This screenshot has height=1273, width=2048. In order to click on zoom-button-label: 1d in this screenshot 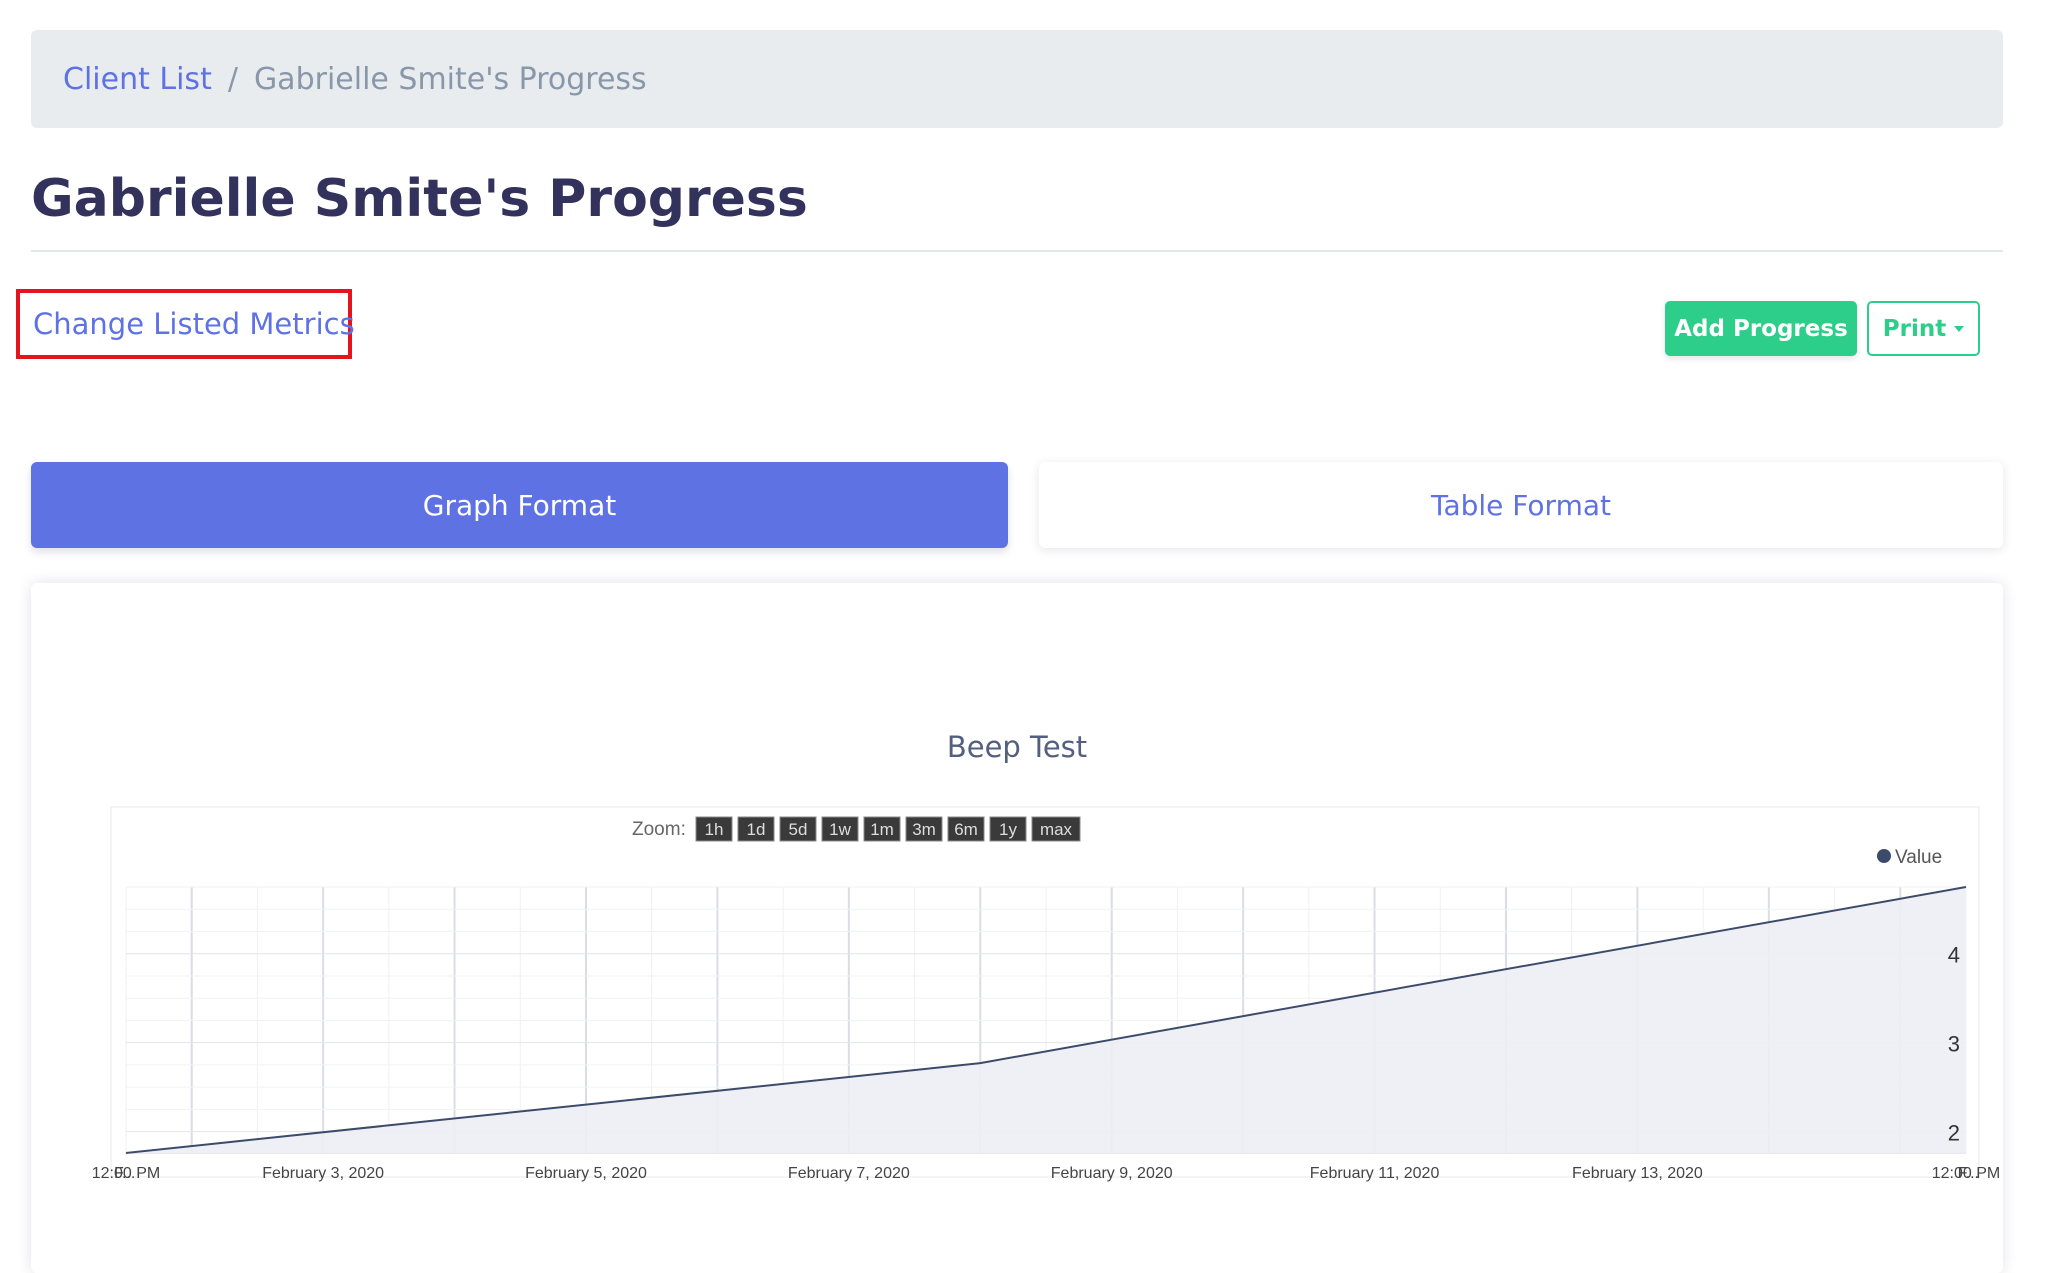, I will do `click(756, 829)`.